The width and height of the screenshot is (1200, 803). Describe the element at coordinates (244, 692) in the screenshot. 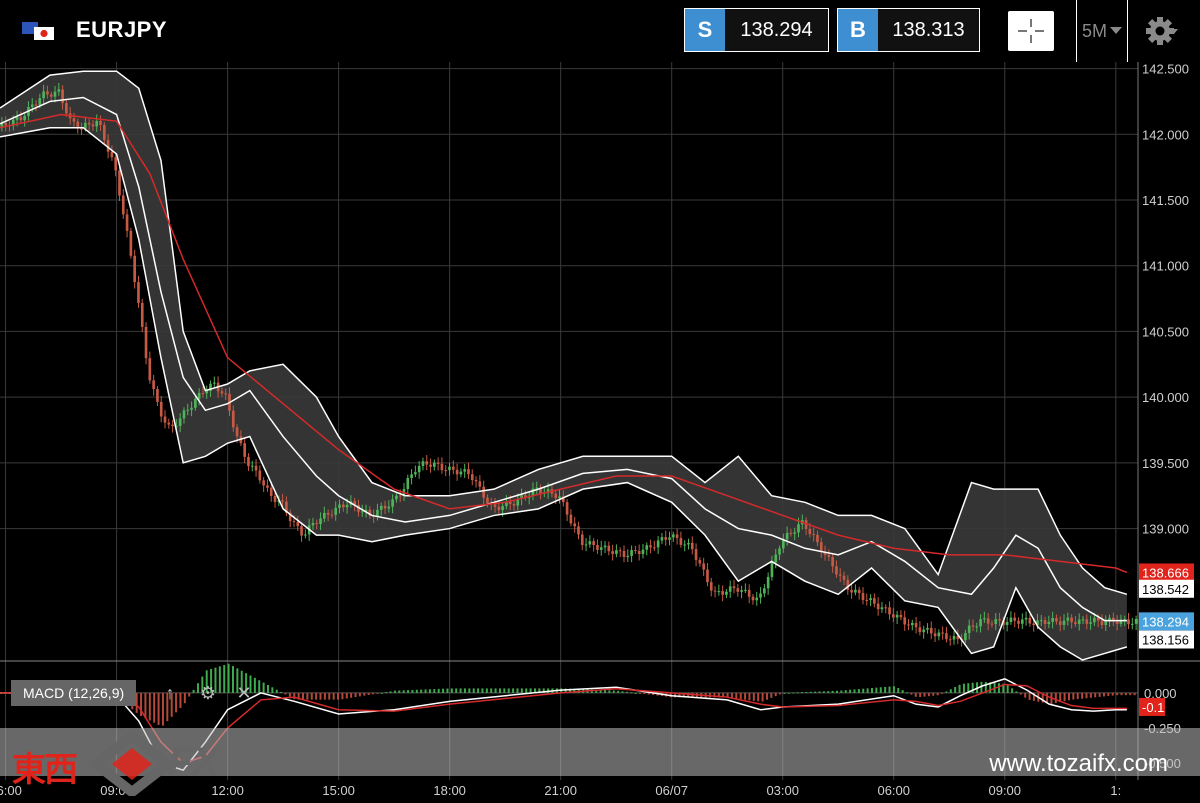

I see `close-icon: ✕` at that location.